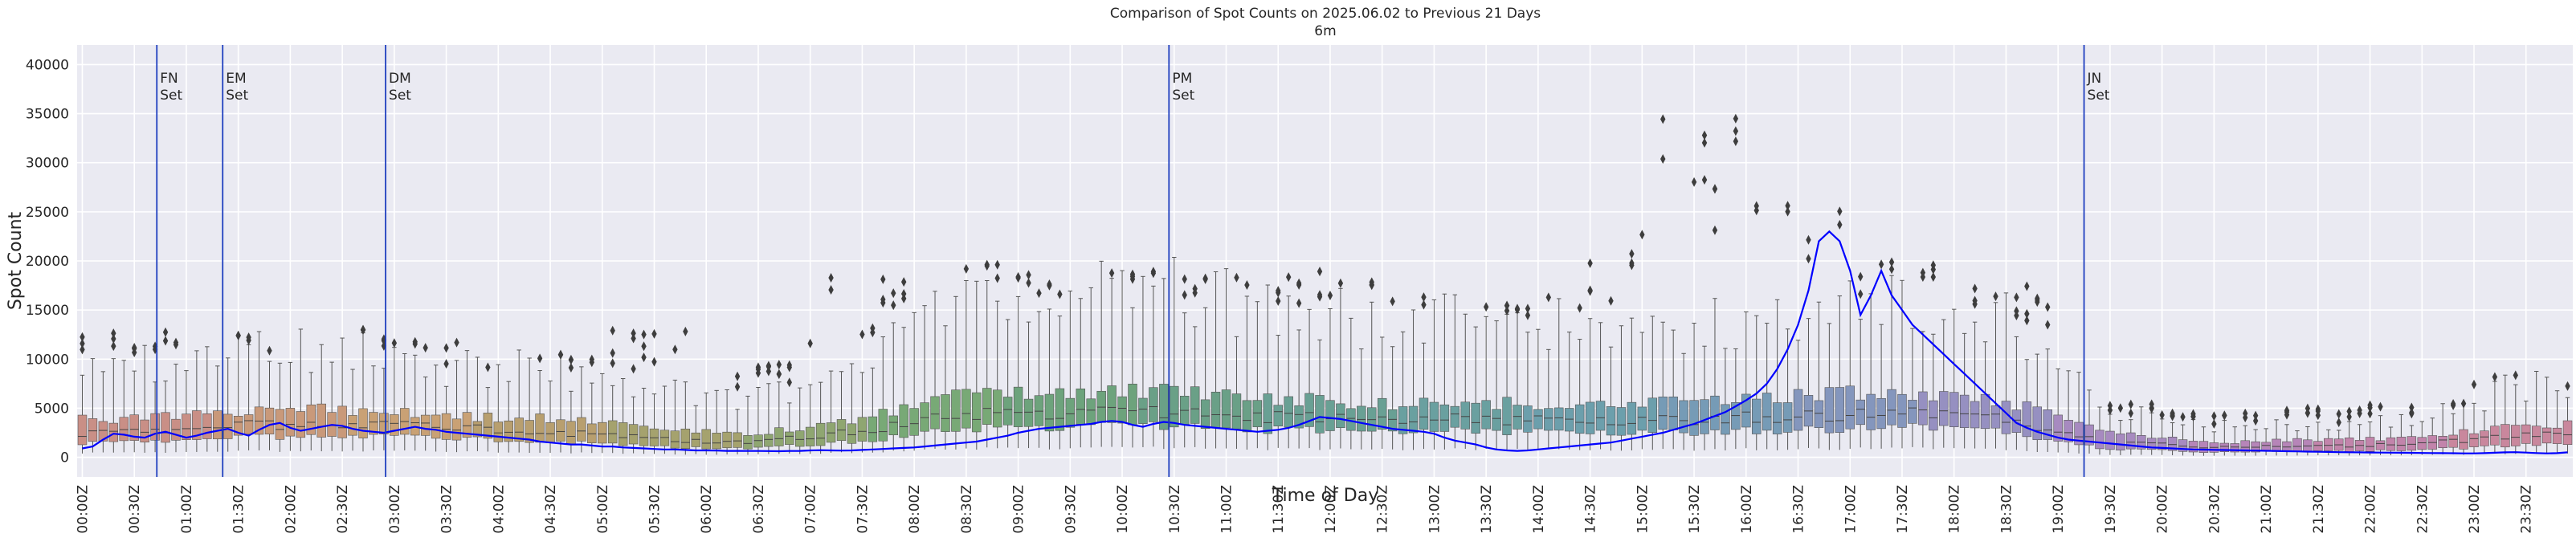 Image resolution: width=2576 pixels, height=558 pixels. I want to click on x-tick-label: 20:30Z, so click(2215, 509).